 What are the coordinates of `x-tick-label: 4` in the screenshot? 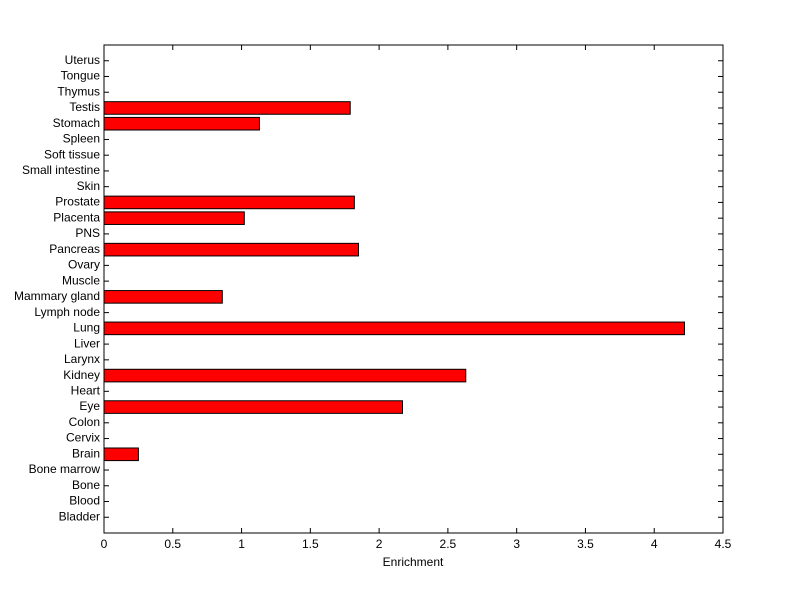 It's located at (654, 544).